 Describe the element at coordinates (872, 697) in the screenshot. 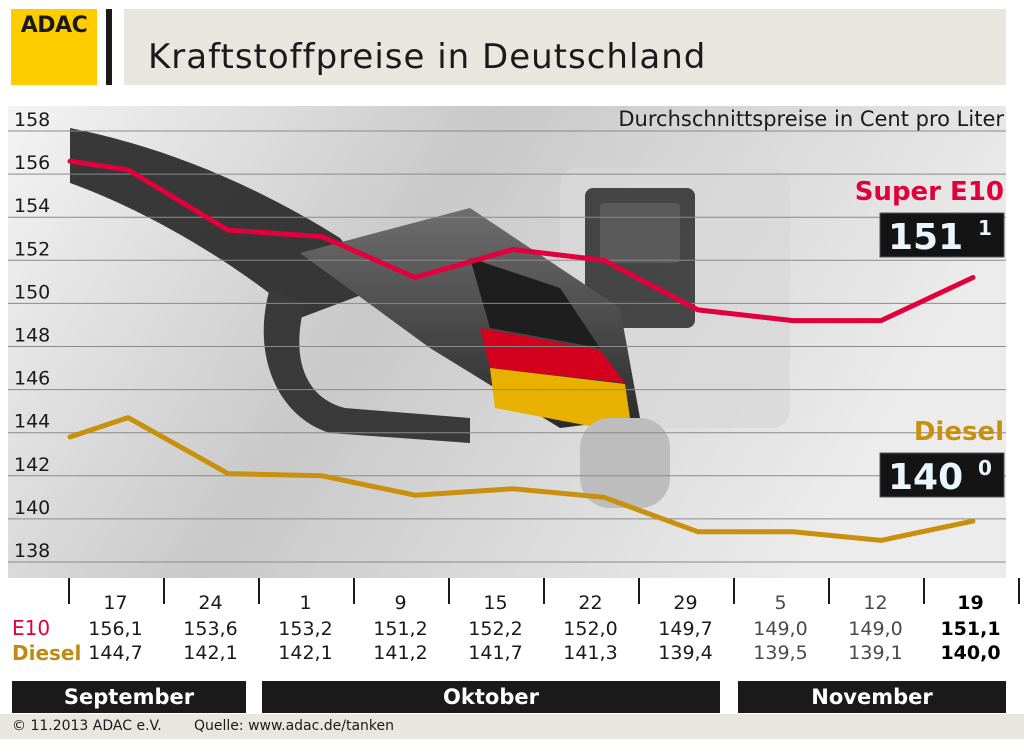

I see `month-label-november: November` at that location.